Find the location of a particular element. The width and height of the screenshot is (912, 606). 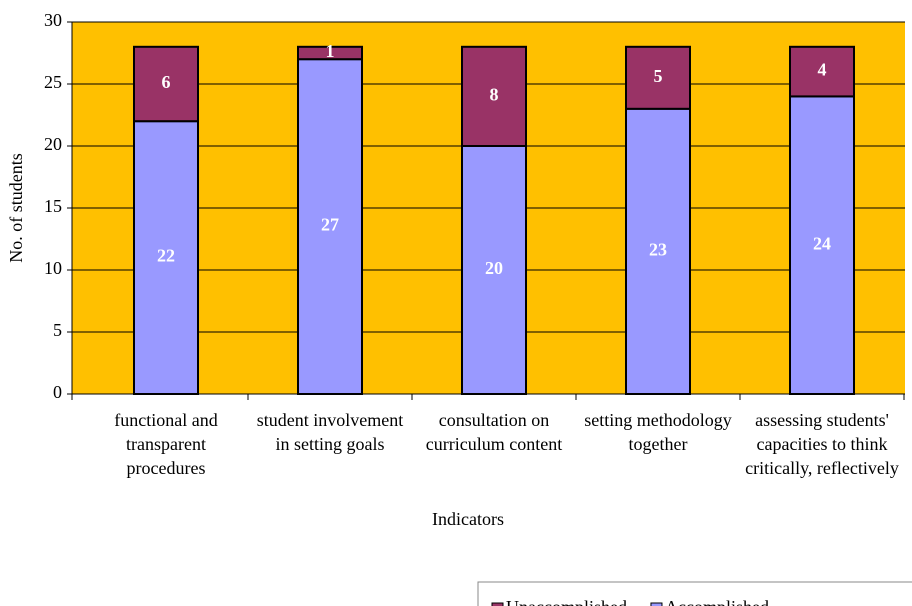

y-tick-label: 0 is located at coordinates (57, 392).